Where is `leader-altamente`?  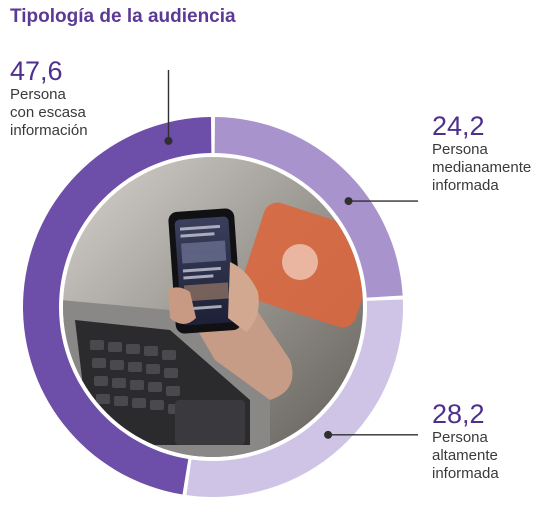
leader-altamente is located at coordinates (371, 434).